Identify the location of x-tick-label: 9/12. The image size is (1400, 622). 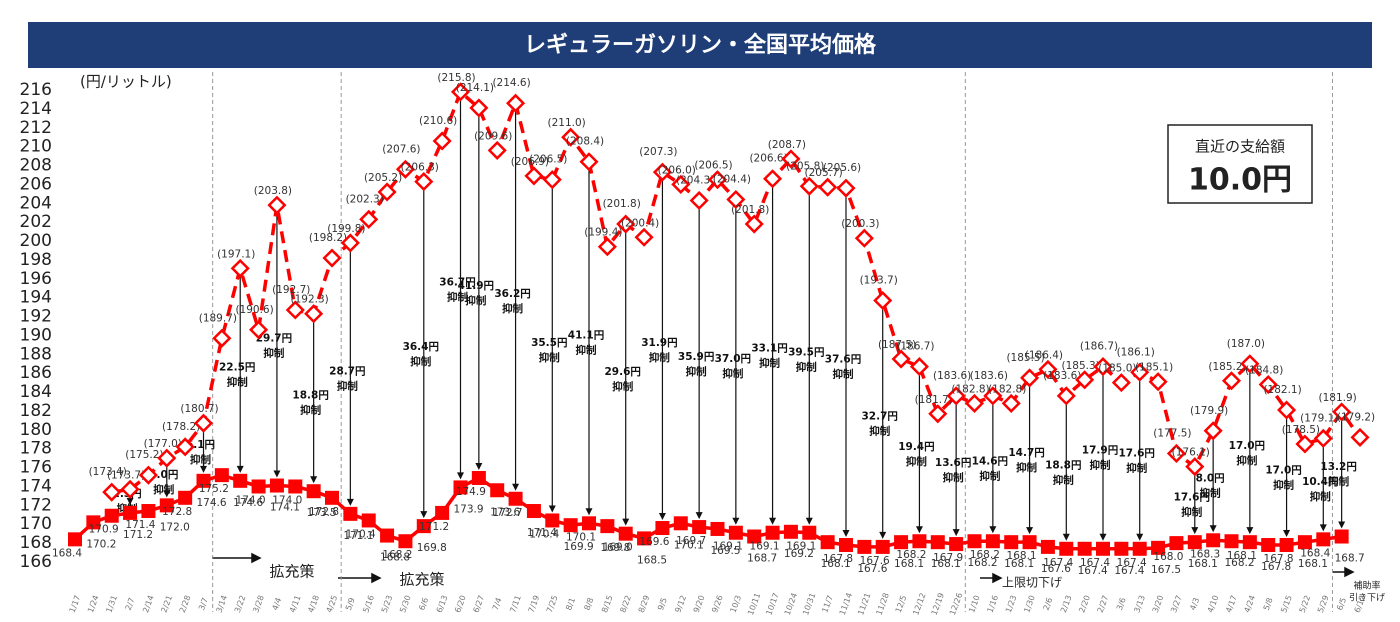
(680, 604).